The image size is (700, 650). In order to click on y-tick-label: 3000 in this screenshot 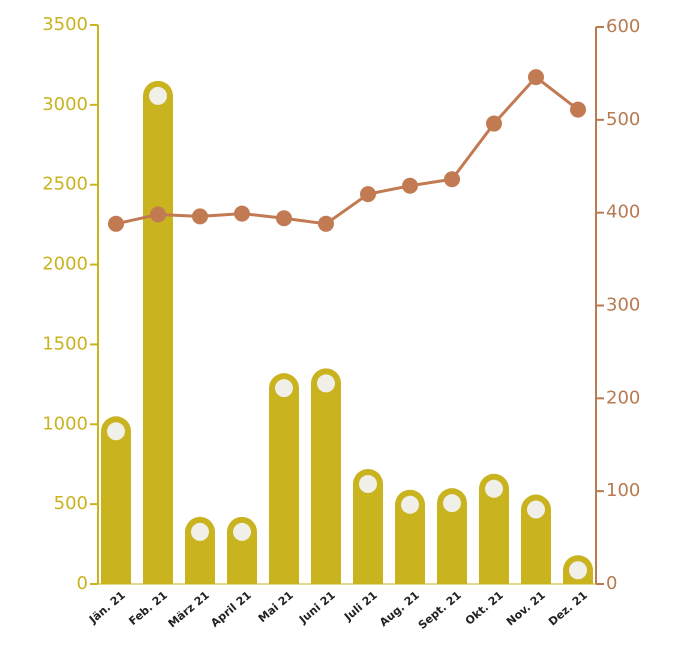, I will do `click(65, 104)`.